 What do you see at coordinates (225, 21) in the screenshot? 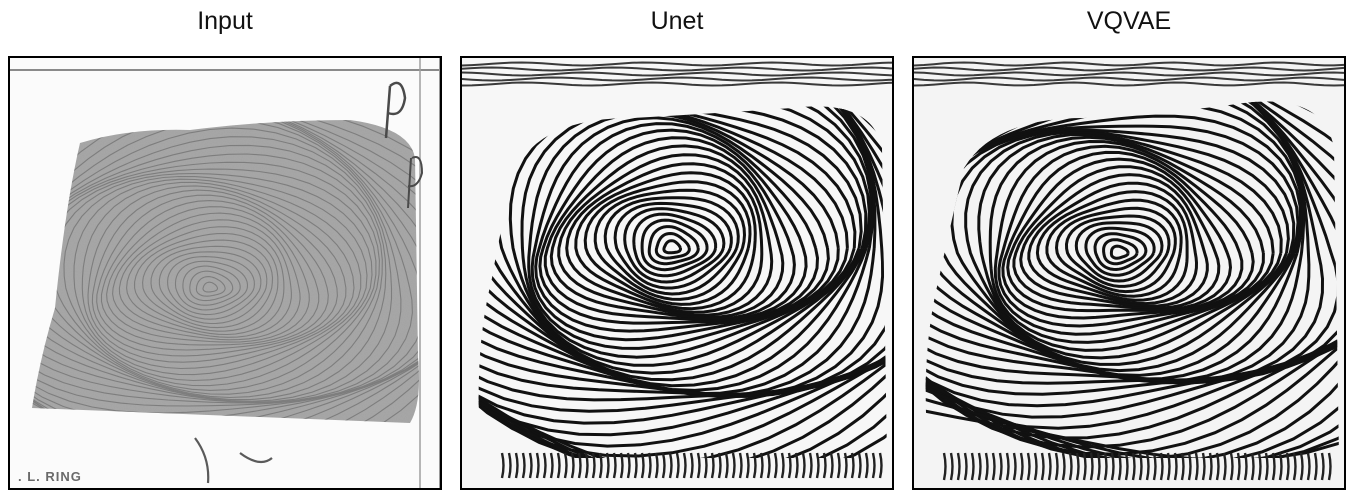
I see `panel-title-input: Input` at bounding box center [225, 21].